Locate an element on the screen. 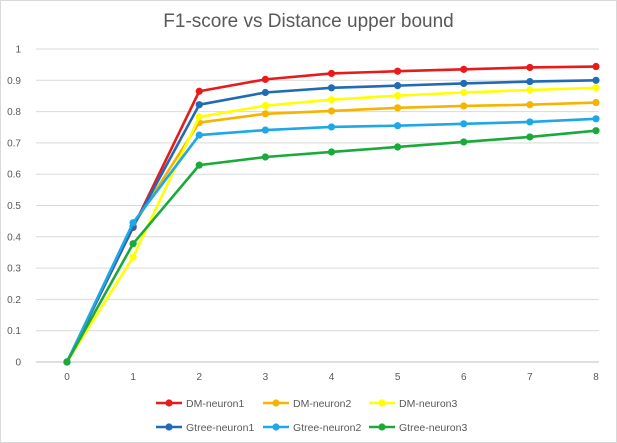 This screenshot has width=617, height=443. x-tick-label: 8 is located at coordinates (596, 377).